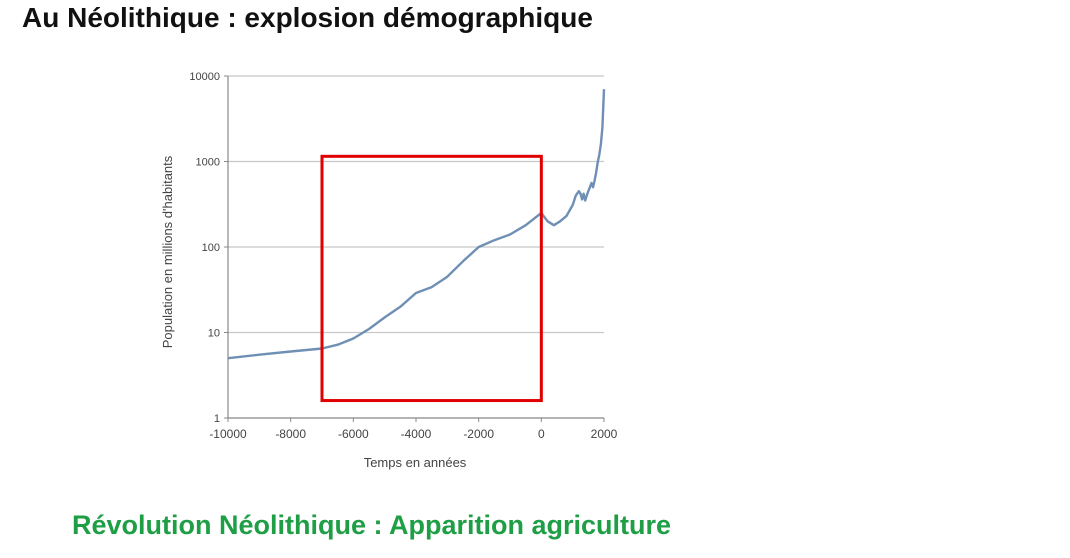  What do you see at coordinates (204, 77) in the screenshot?
I see `y-tick-label: 10000` at bounding box center [204, 77].